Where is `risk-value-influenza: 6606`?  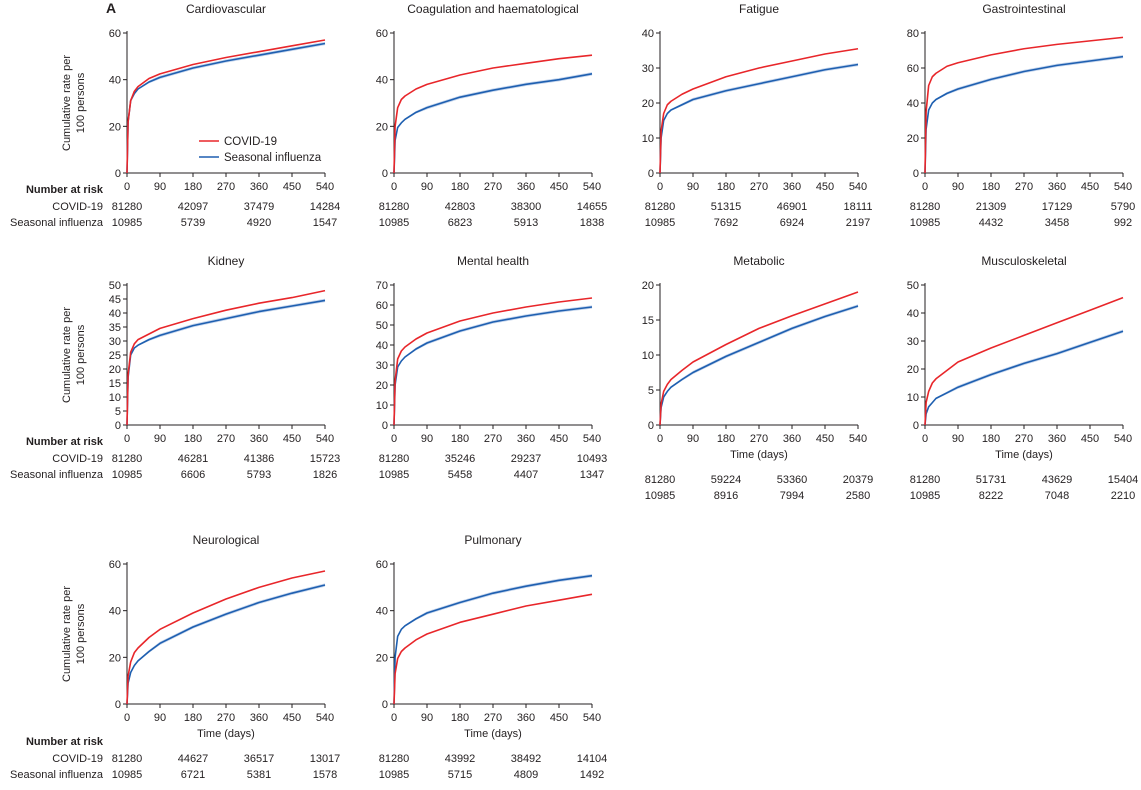 risk-value-influenza: 6606 is located at coordinates (193, 475).